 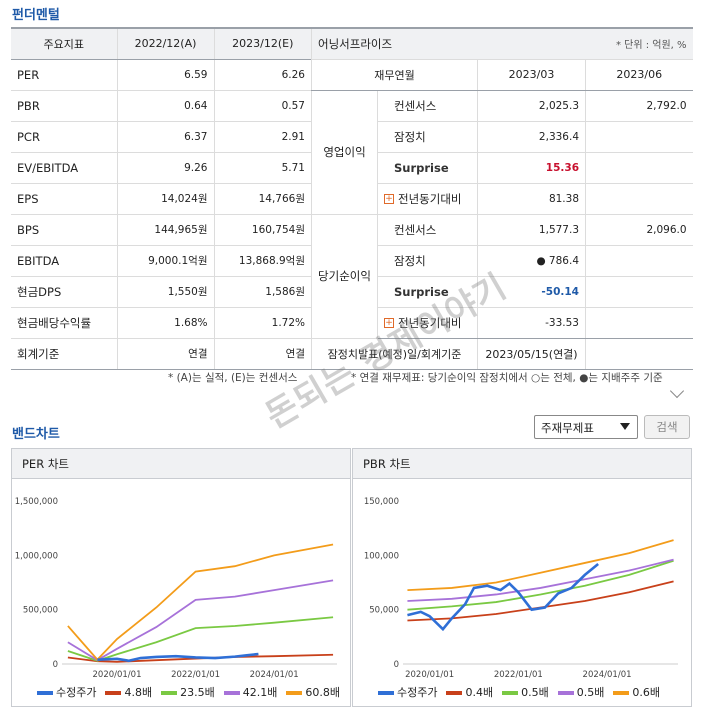 What do you see at coordinates (64, 323) in the screenshot?
I see `fundamentals-row-label: 현금배당수익률` at bounding box center [64, 323].